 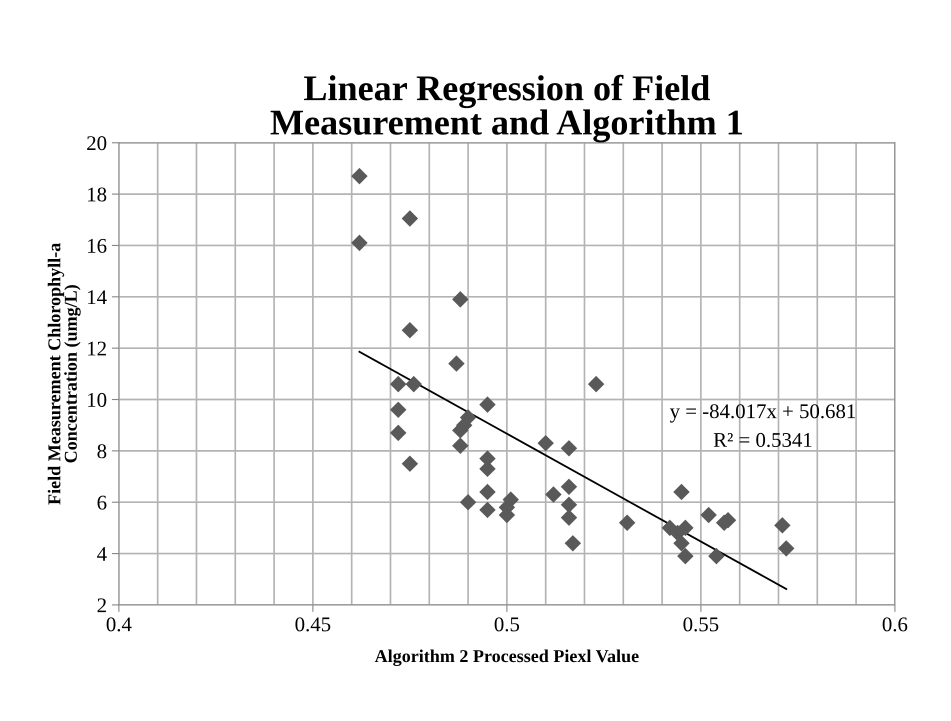 I want to click on y-tick-label: 18, so click(x=97, y=194).